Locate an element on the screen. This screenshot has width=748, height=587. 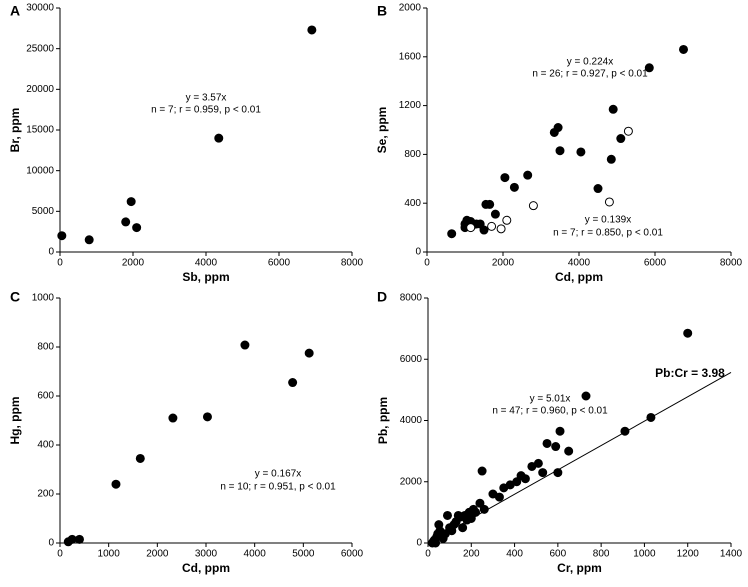
y-axis-label: Br, ppm is located at coordinates (15, 130).